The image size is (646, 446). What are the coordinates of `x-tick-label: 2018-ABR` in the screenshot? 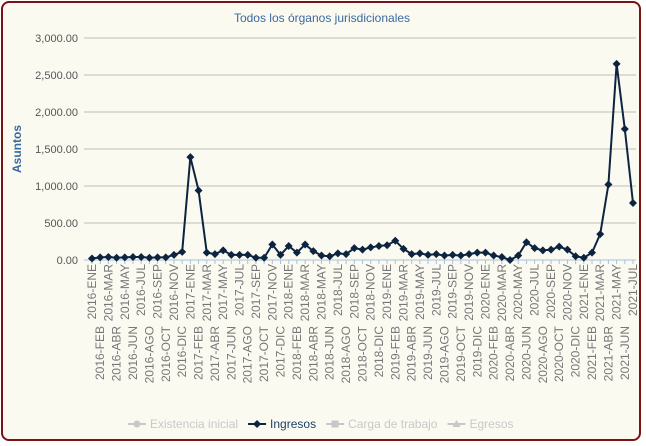 It's located at (313, 354).